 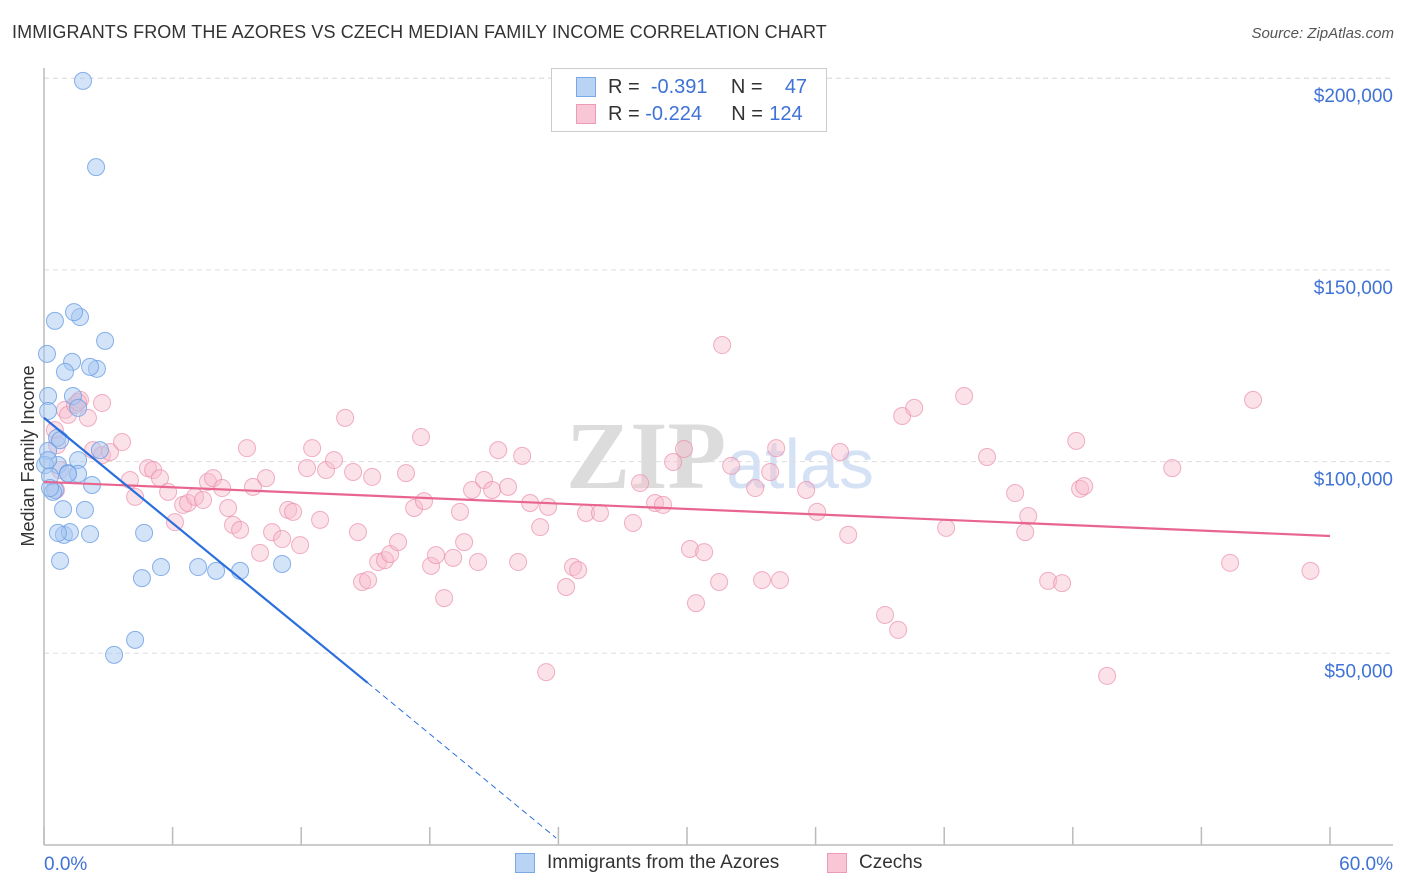 What do you see at coordinates (837, 863) in the screenshot?
I see `czechs-swatch` at bounding box center [837, 863].